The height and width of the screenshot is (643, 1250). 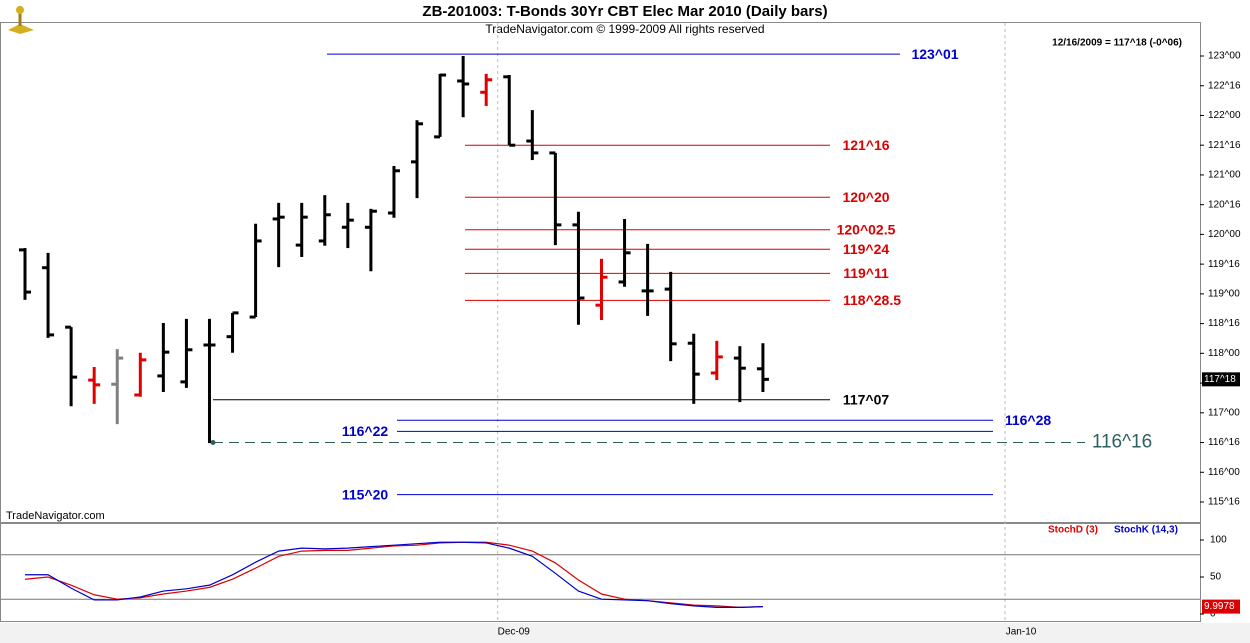 What do you see at coordinates (1224, 472) in the screenshot?
I see `y-tick-label: 116^00` at bounding box center [1224, 472].